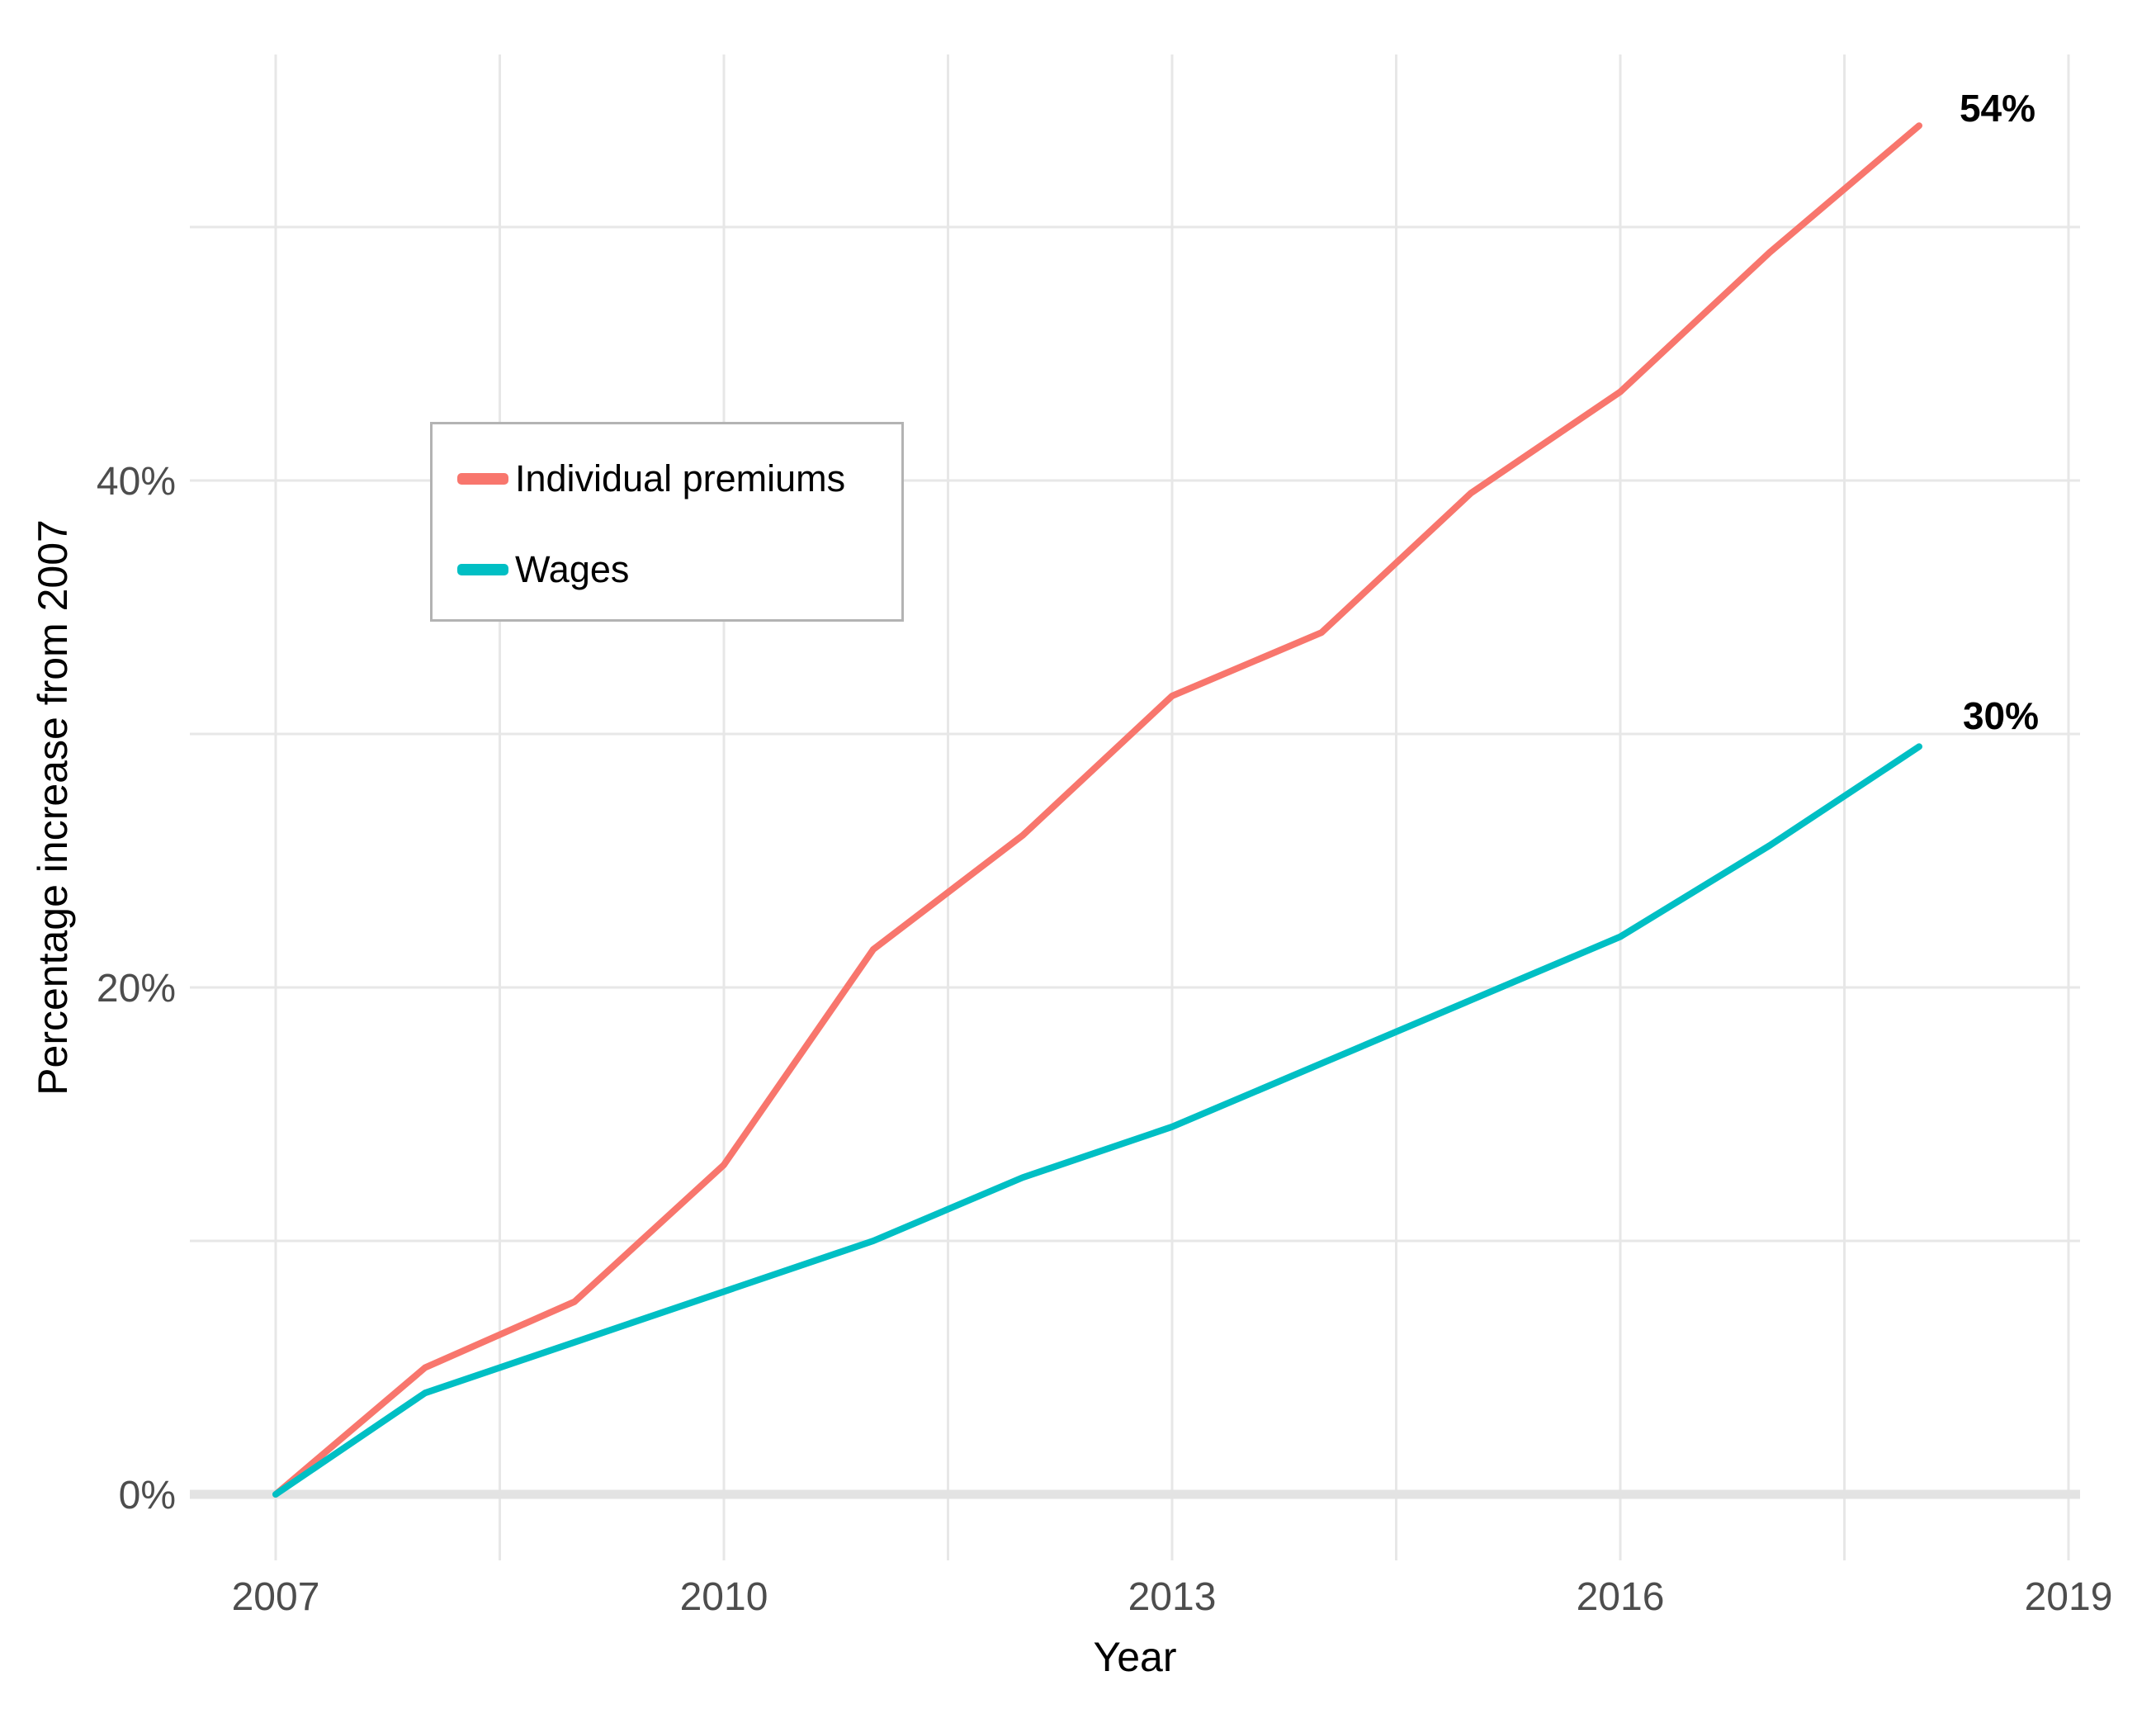 Image resolution: width=2156 pixels, height=1709 pixels. I want to click on legend-swatch-premiums, so click(482, 479).